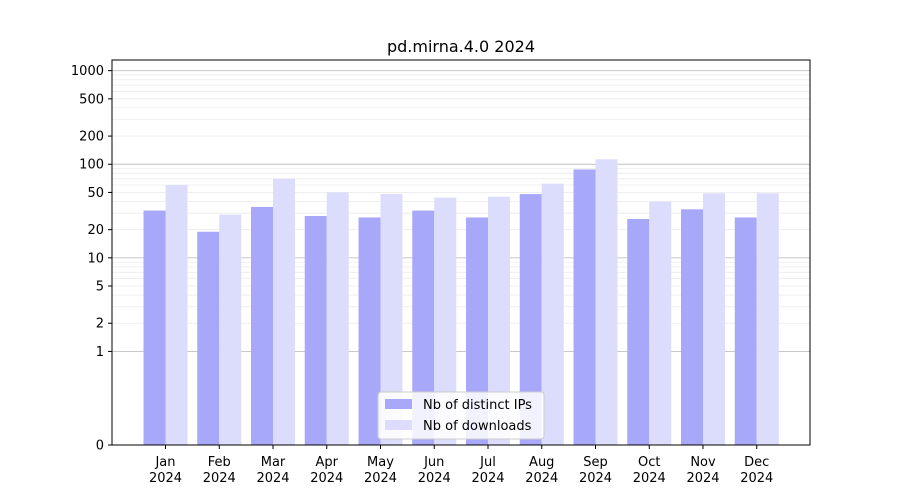 The width and height of the screenshot is (900, 504). I want to click on y-tick-label: 200, so click(91, 137).